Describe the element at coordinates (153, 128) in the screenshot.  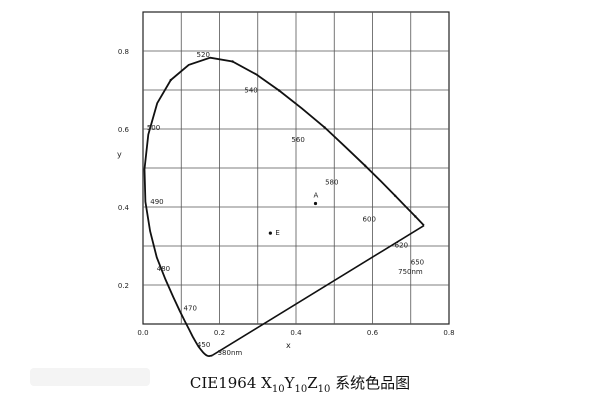
I see `wavelength-label: 500` at that location.